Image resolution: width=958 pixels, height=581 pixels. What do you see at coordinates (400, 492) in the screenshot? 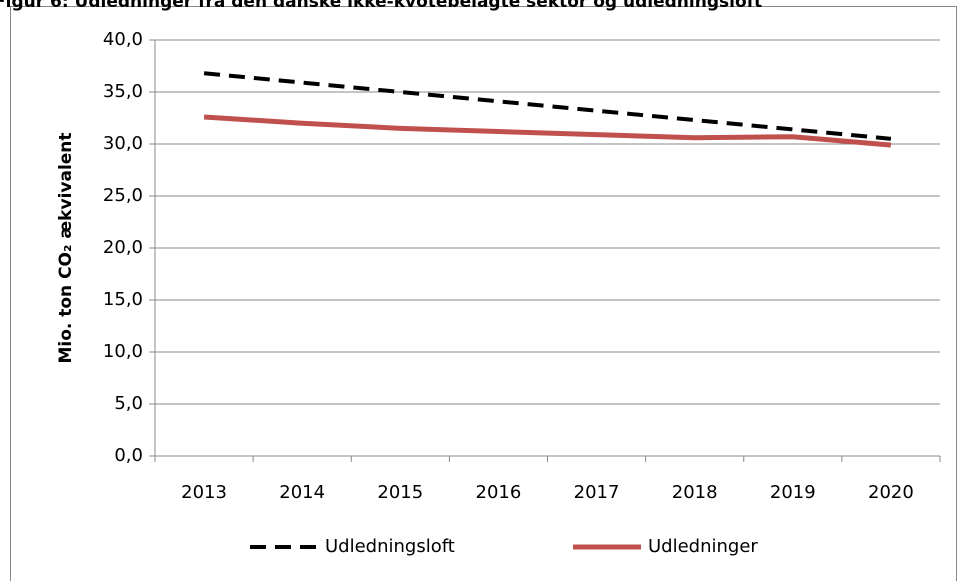
I see `x-tick-label: 2015` at bounding box center [400, 492].